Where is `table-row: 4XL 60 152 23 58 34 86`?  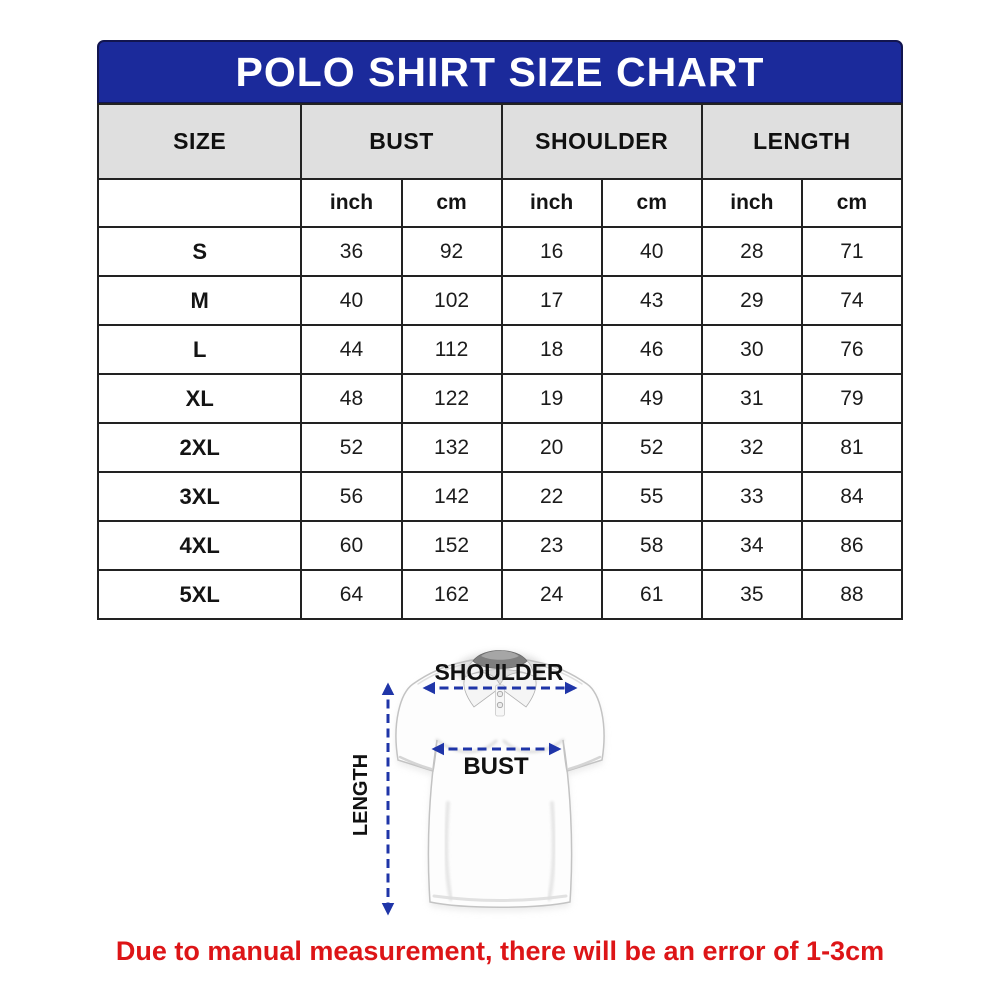
table-row: 4XL 60 152 23 58 34 86 is located at coordinates (500, 545).